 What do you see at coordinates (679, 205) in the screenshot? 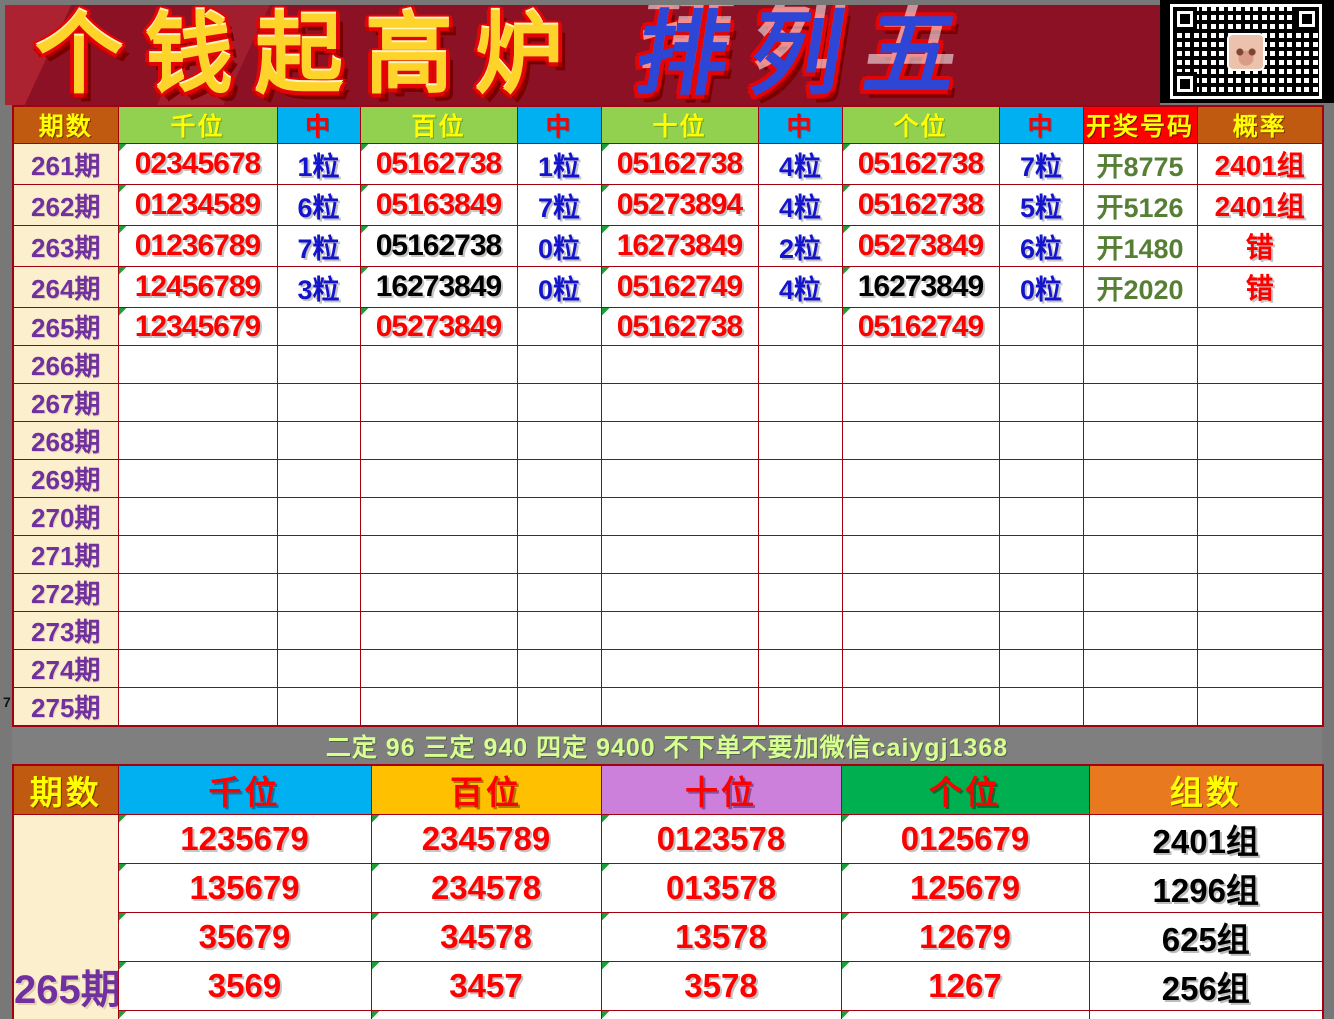
I see `tens-cell: 05273894` at bounding box center [679, 205].